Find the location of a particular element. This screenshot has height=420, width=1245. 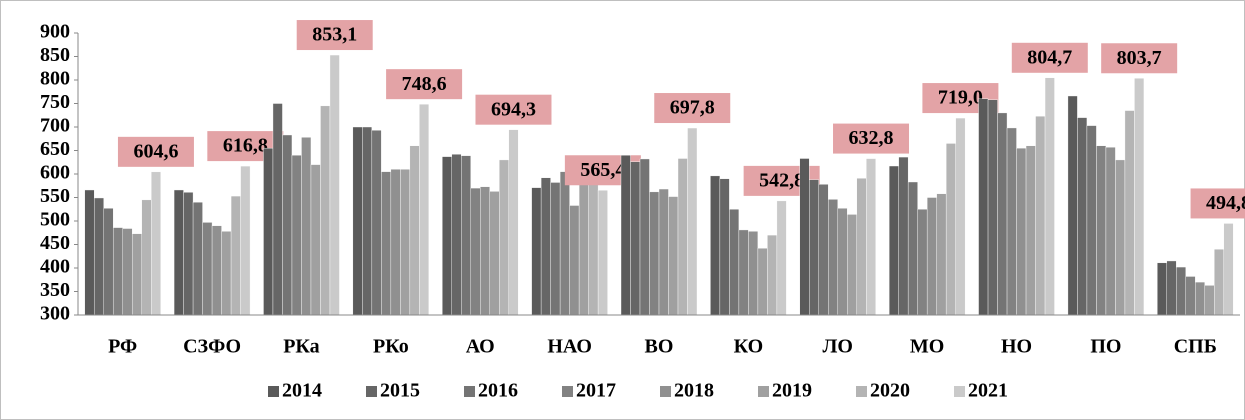

y-tick-label: 850 is located at coordinates (55, 55).